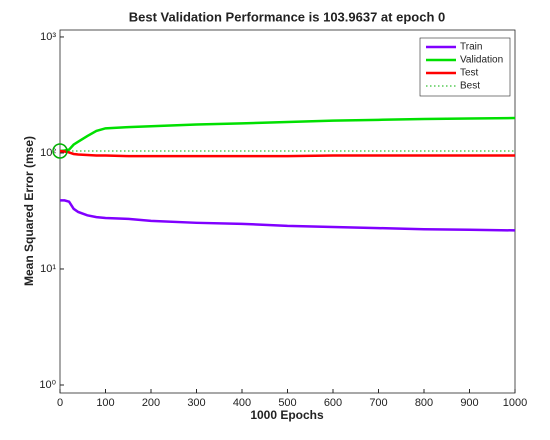 The image size is (550, 440). What do you see at coordinates (424, 403) in the screenshot?
I see `x-tick-label: 800` at bounding box center [424, 403].